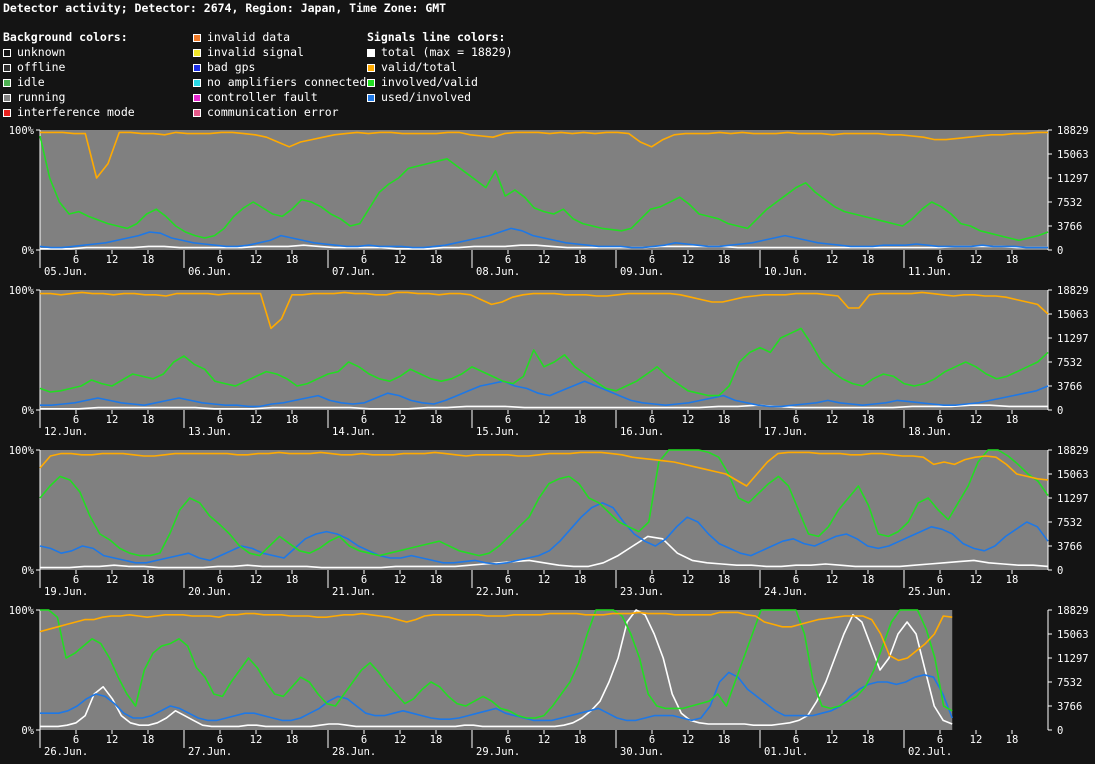 This screenshot has width=1095, height=764. What do you see at coordinates (354, 752) in the screenshot?
I see `day-label: 28.Jun.` at bounding box center [354, 752].